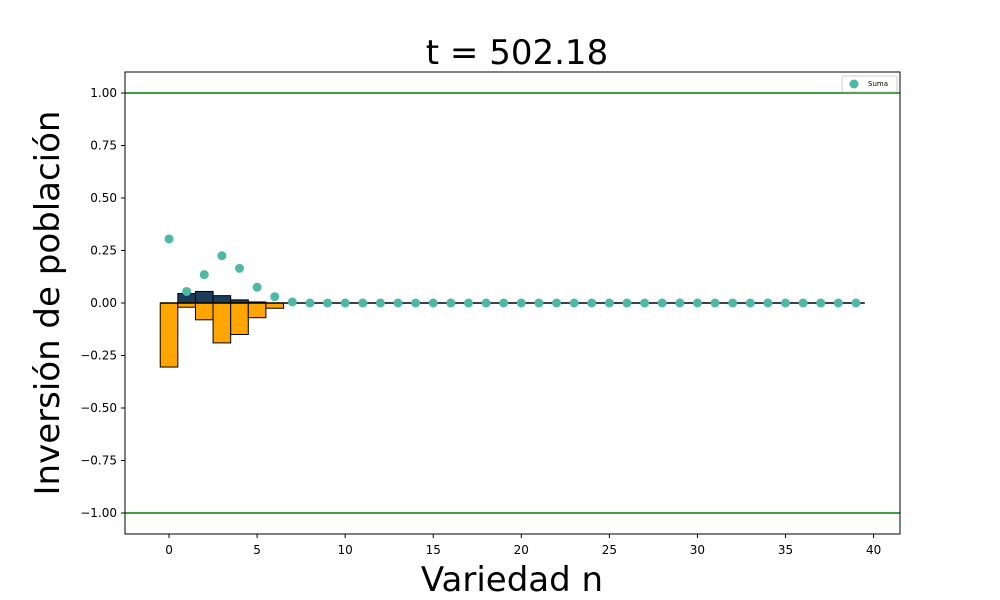 This screenshot has width=1000, height=600. What do you see at coordinates (785, 550) in the screenshot?
I see `x-tick-label-35: 35` at bounding box center [785, 550].